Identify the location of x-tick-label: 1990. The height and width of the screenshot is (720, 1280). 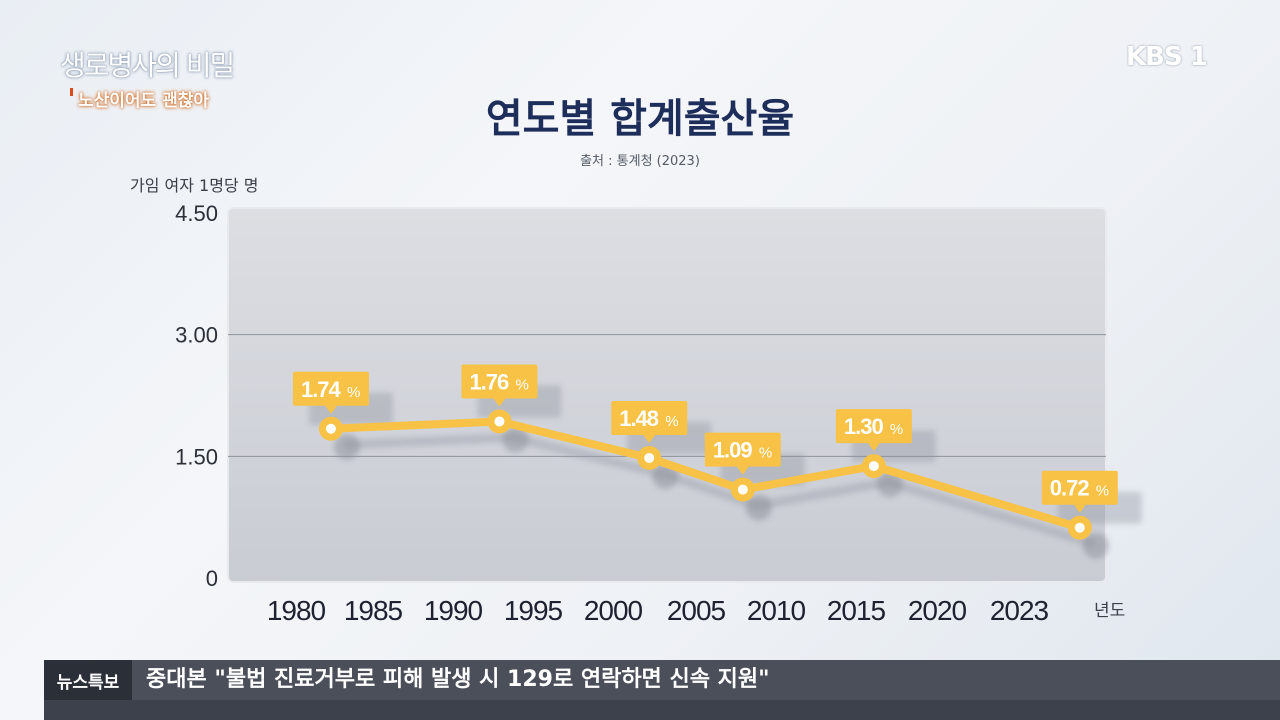
(453, 610).